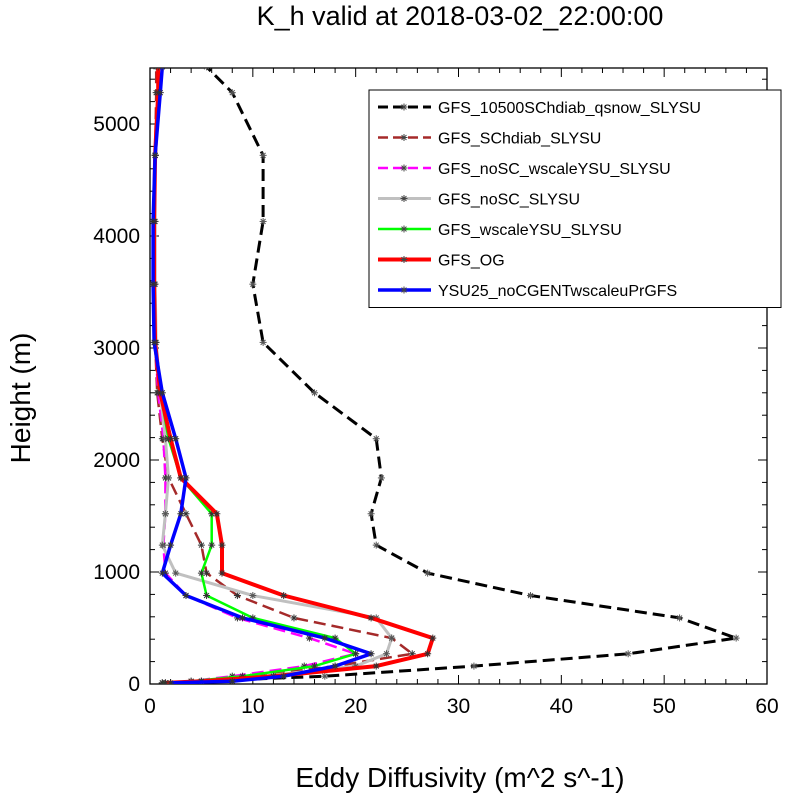  I want to click on x-tick-label: 40, so click(561, 706).